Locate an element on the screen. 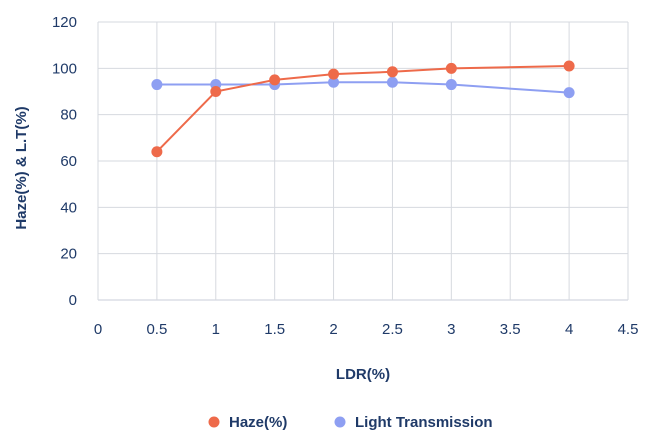 This screenshot has width=657, height=434. x-tick-label: 0 is located at coordinates (98, 329).